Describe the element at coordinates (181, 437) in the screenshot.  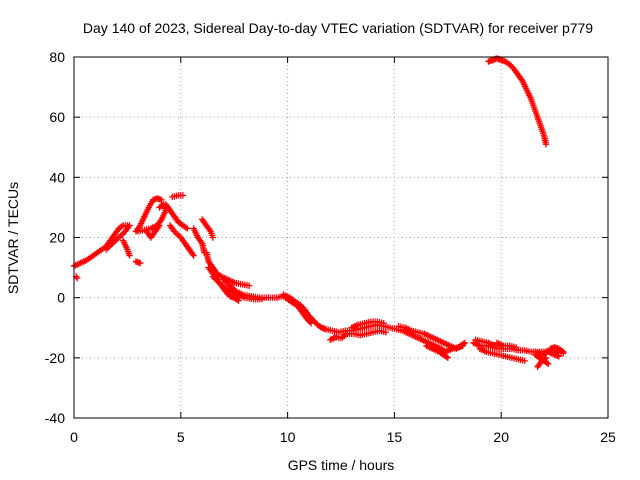
I see `x-tick-label: 5` at that location.